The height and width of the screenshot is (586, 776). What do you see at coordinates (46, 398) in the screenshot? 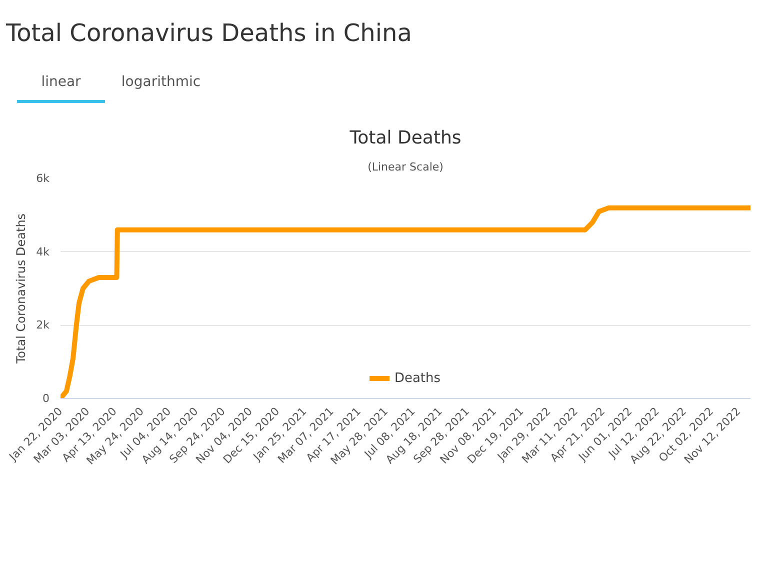
I see `y-tick-label: 0` at bounding box center [46, 398].